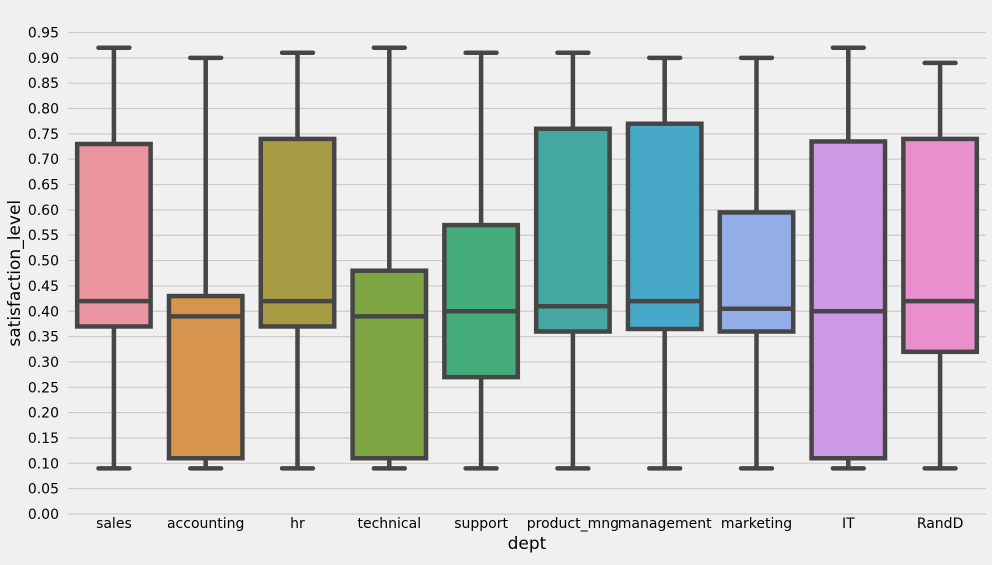  What do you see at coordinates (573, 524) in the screenshot?
I see `x-tick-label: product_mng` at bounding box center [573, 524].